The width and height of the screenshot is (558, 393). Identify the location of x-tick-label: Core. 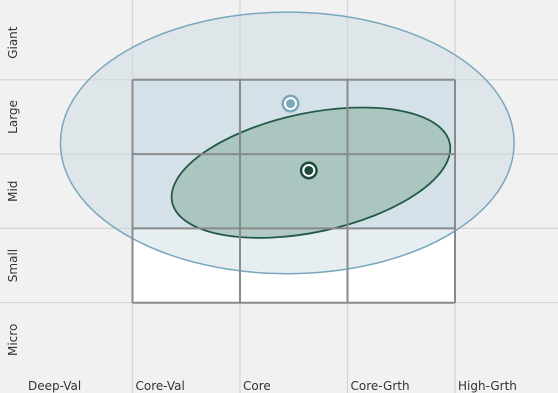
(257, 386).